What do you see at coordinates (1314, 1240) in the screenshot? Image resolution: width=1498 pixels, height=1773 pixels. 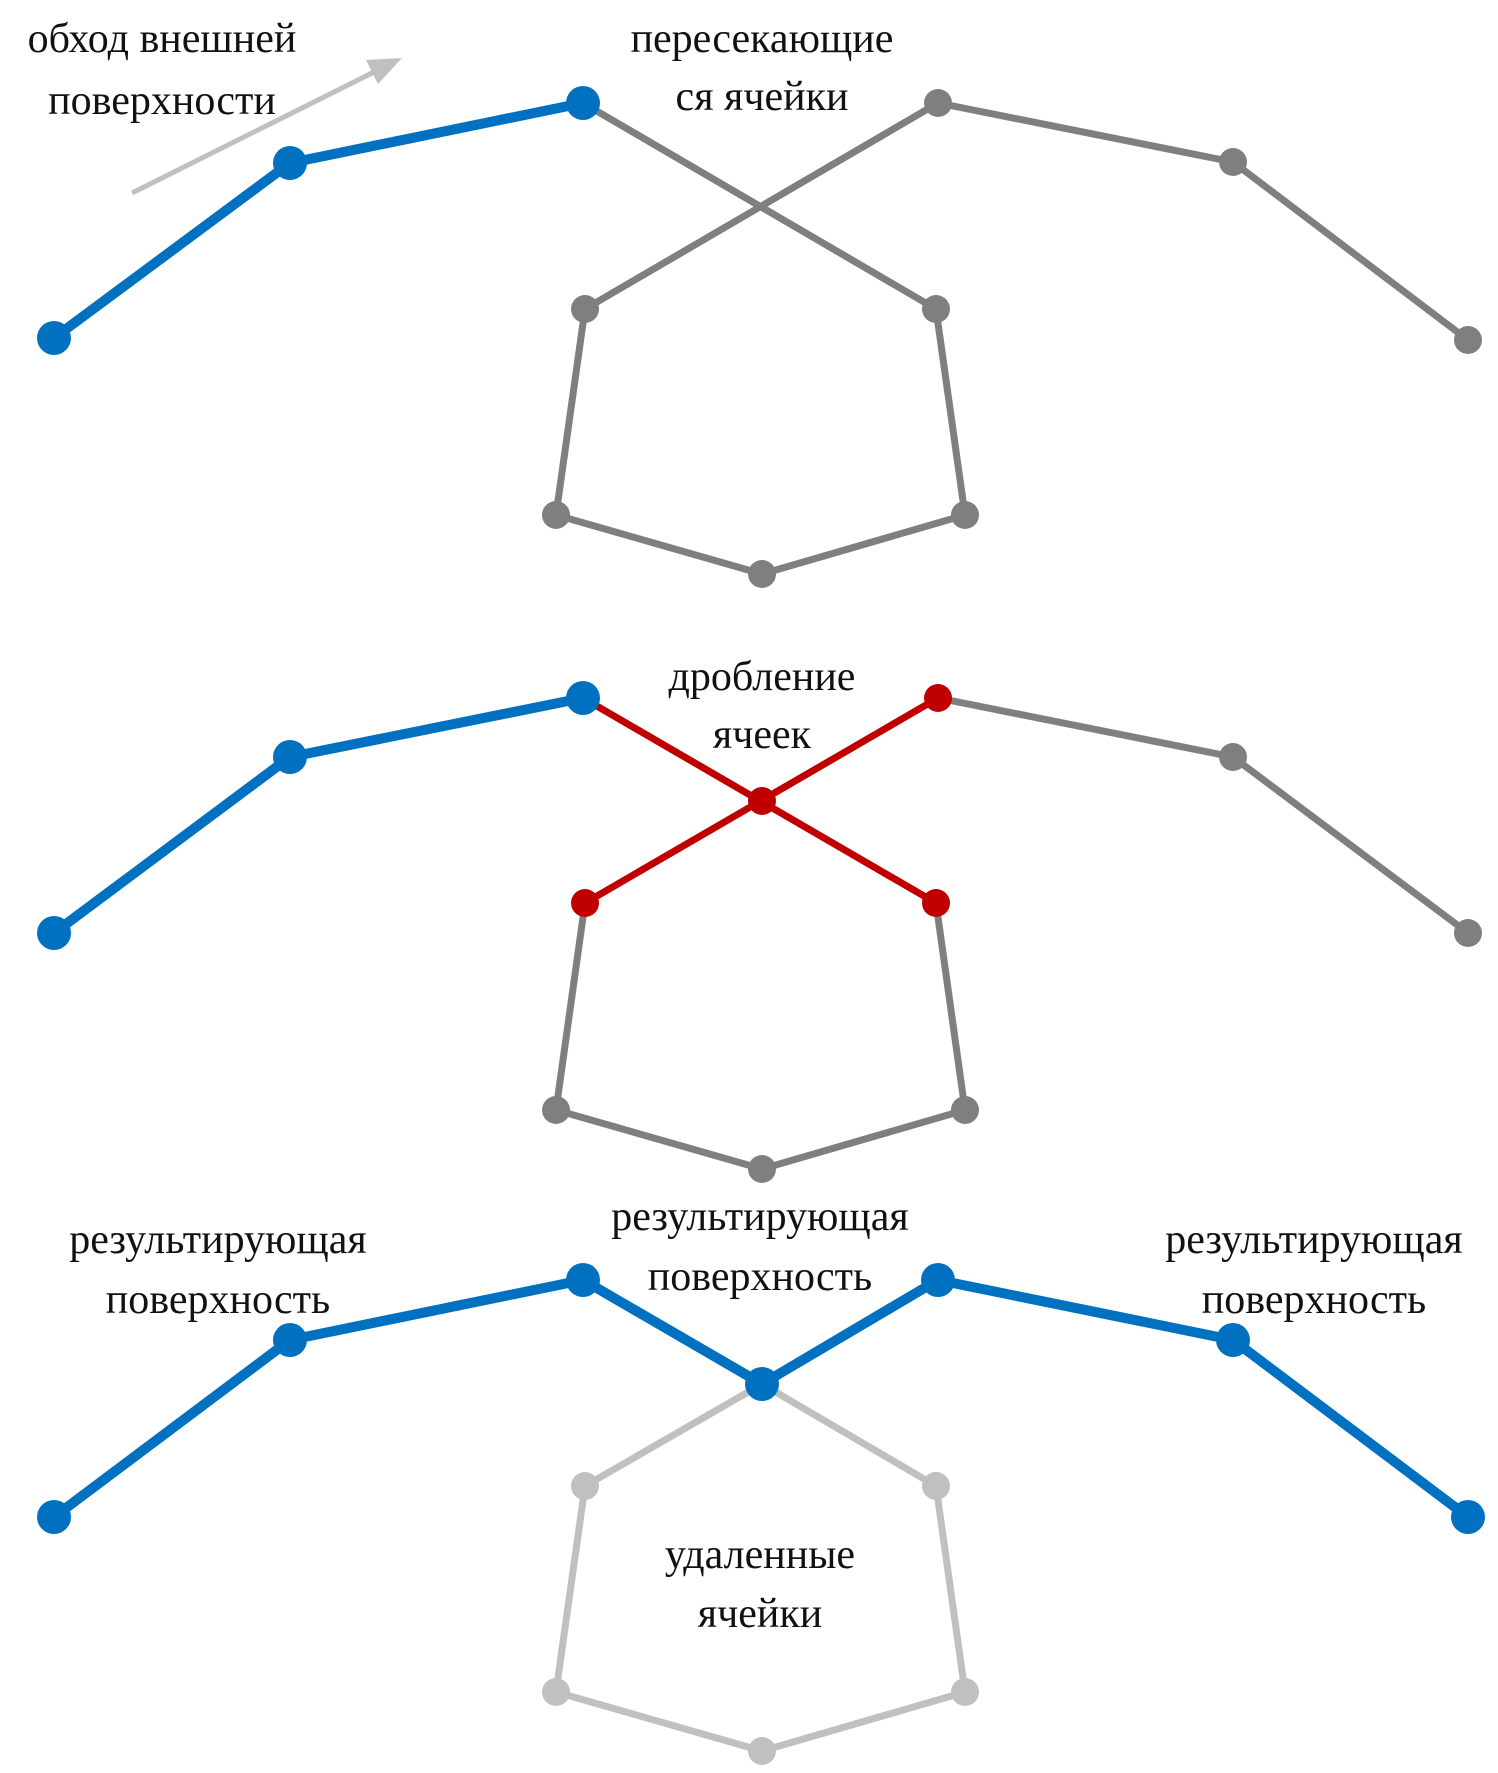 I see `label-result-right-line1: результирующая` at bounding box center [1314, 1240].